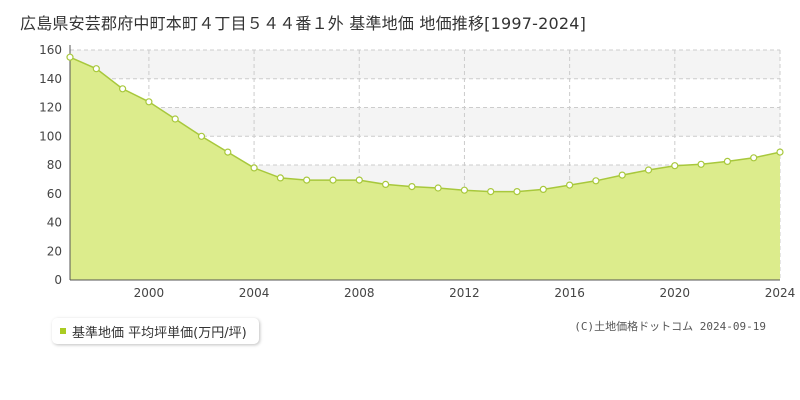 Image resolution: width=800 pixels, height=400 pixels. What do you see at coordinates (50, 50) in the screenshot?
I see `y-tick-label: 160` at bounding box center [50, 50].